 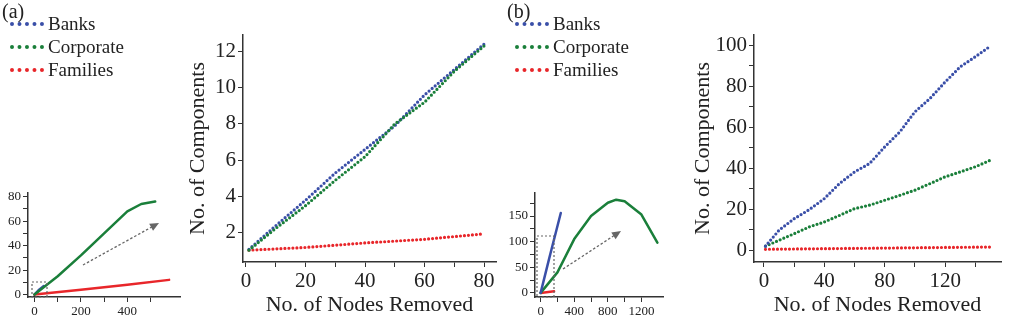 I want to click on y-tick-label: 150, so click(x=518, y=215).